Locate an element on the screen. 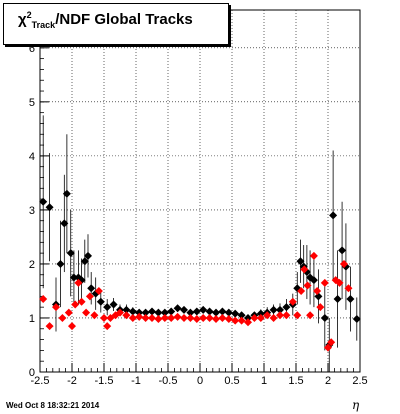 This screenshot has width=400, height=414. y-tick-label: 1 is located at coordinates (32, 319).